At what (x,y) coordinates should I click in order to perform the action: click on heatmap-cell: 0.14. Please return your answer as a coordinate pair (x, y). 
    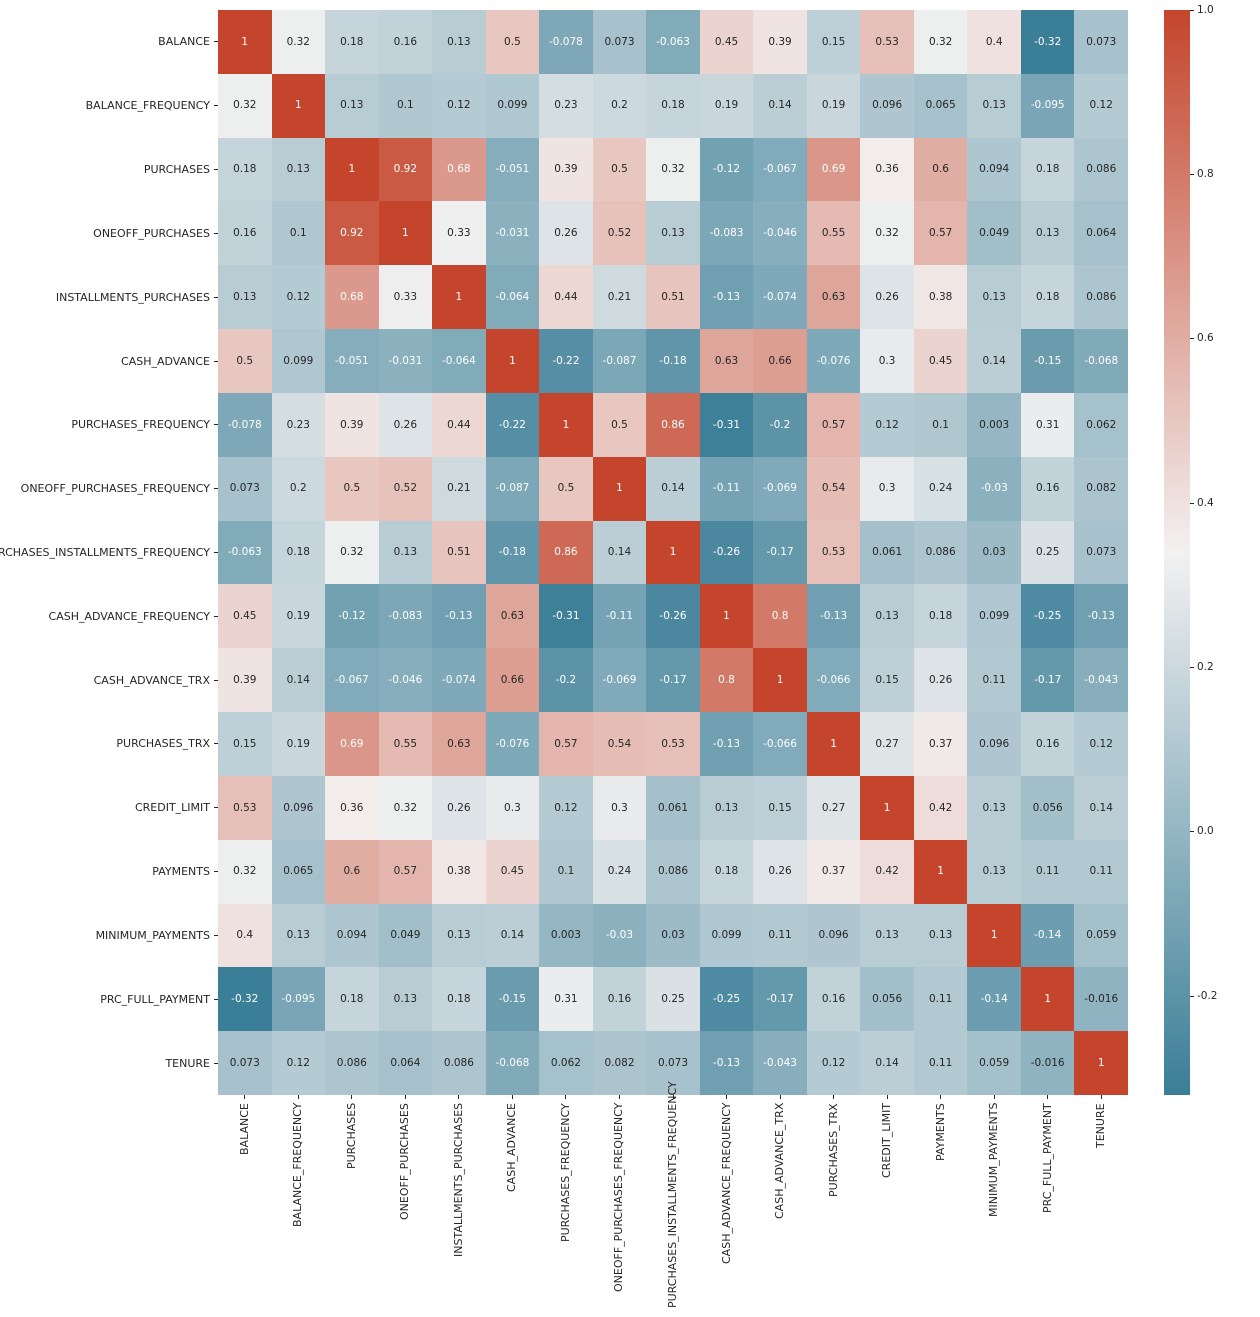
    Looking at the image, I should click on (780, 105).